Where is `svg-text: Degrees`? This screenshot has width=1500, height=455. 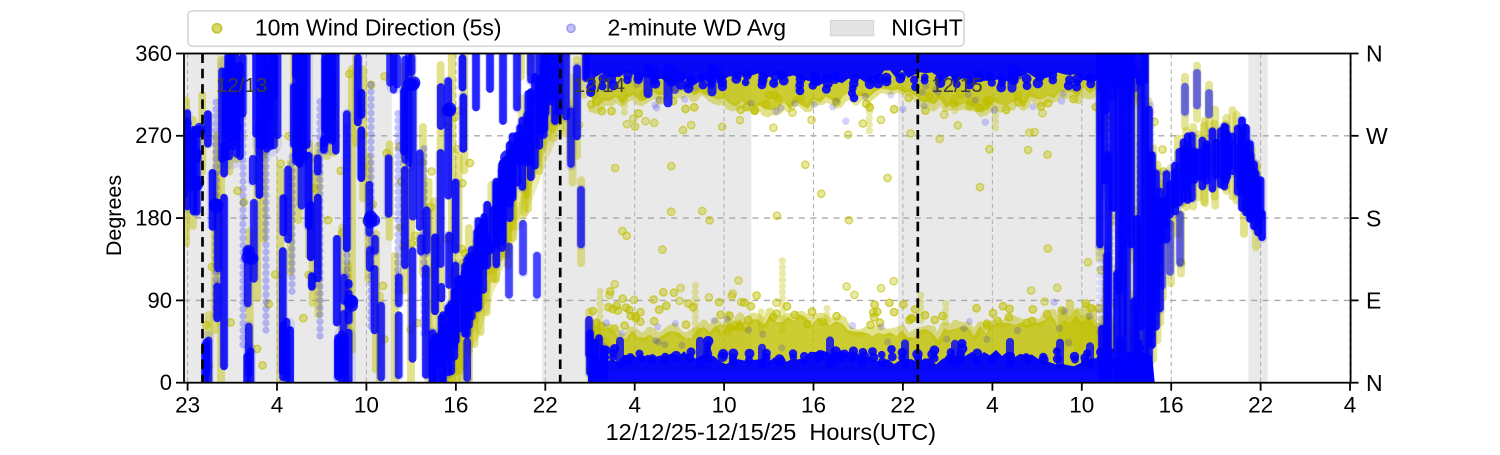
svg-text: Degrees is located at coordinates (114, 215).